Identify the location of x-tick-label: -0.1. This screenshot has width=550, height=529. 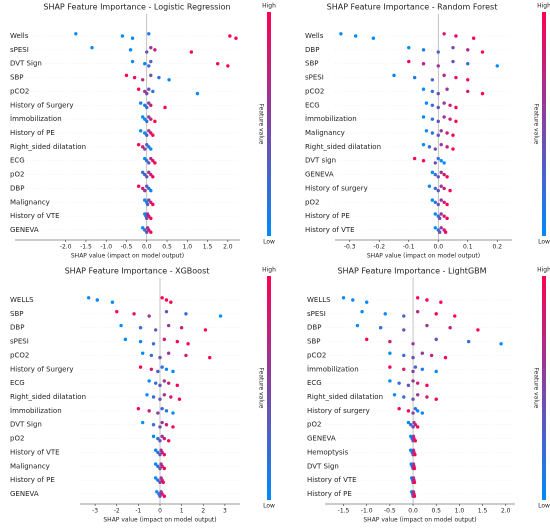
(409, 247).